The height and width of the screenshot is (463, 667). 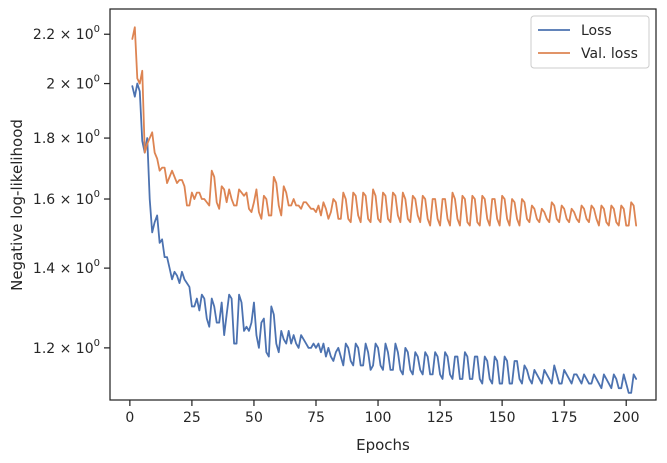 What do you see at coordinates (66, 137) in the screenshot?
I see `y-tick-label: 1.8 × 100` at bounding box center [66, 137].